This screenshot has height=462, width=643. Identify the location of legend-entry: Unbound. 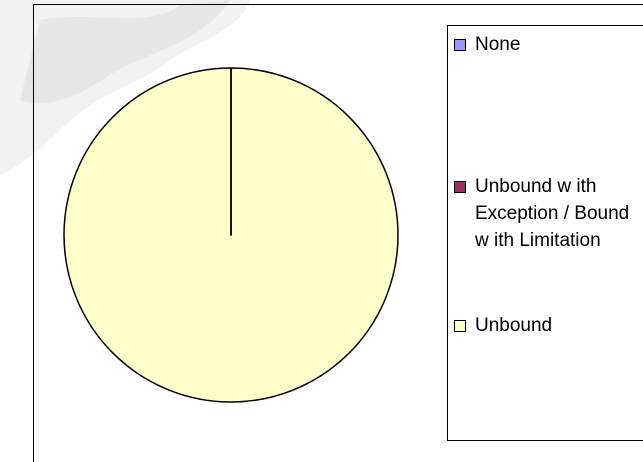
(544, 325).